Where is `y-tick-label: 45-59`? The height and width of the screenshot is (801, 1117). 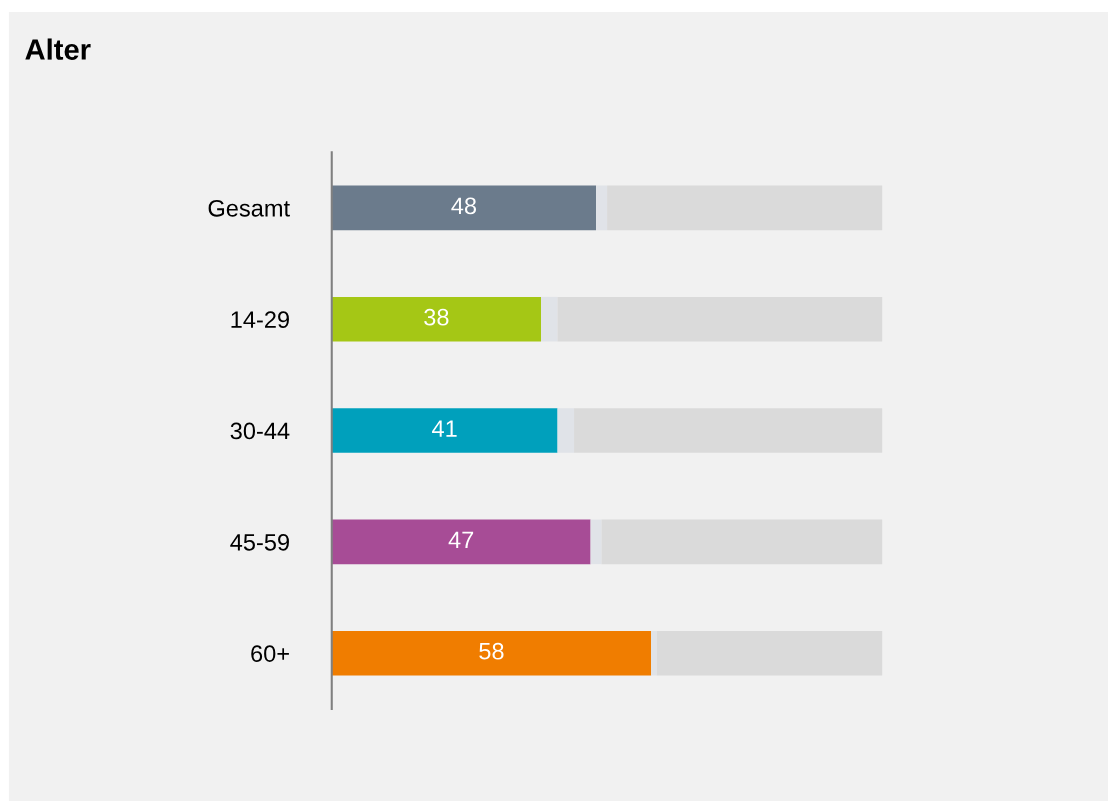
y-tick-label: 45-59 is located at coordinates (259, 542).